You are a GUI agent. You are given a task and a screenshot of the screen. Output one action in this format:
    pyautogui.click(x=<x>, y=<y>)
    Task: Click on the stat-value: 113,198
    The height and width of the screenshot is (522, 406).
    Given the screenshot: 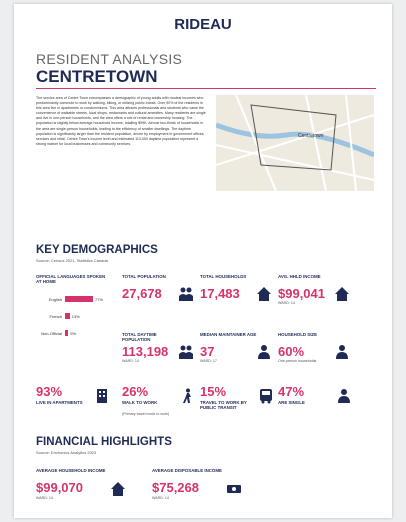 What is the action you would take?
    pyautogui.click(x=145, y=351)
    